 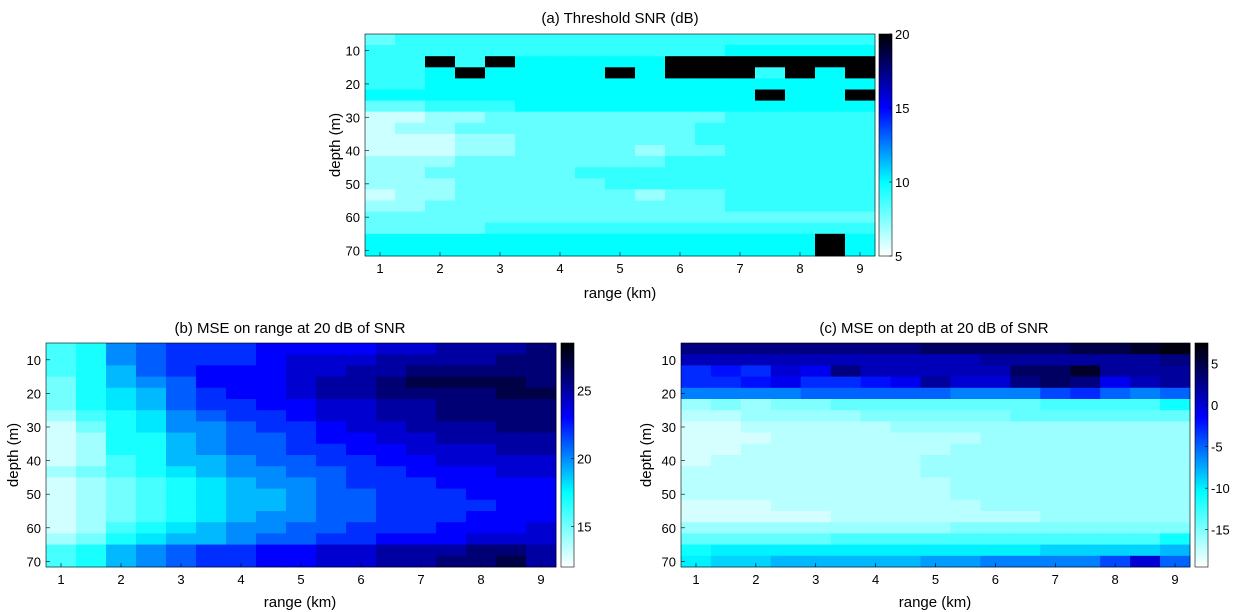 I want to click on y-ticks-c: 10 20 30 40 50 60 70, so click(x=673, y=461).